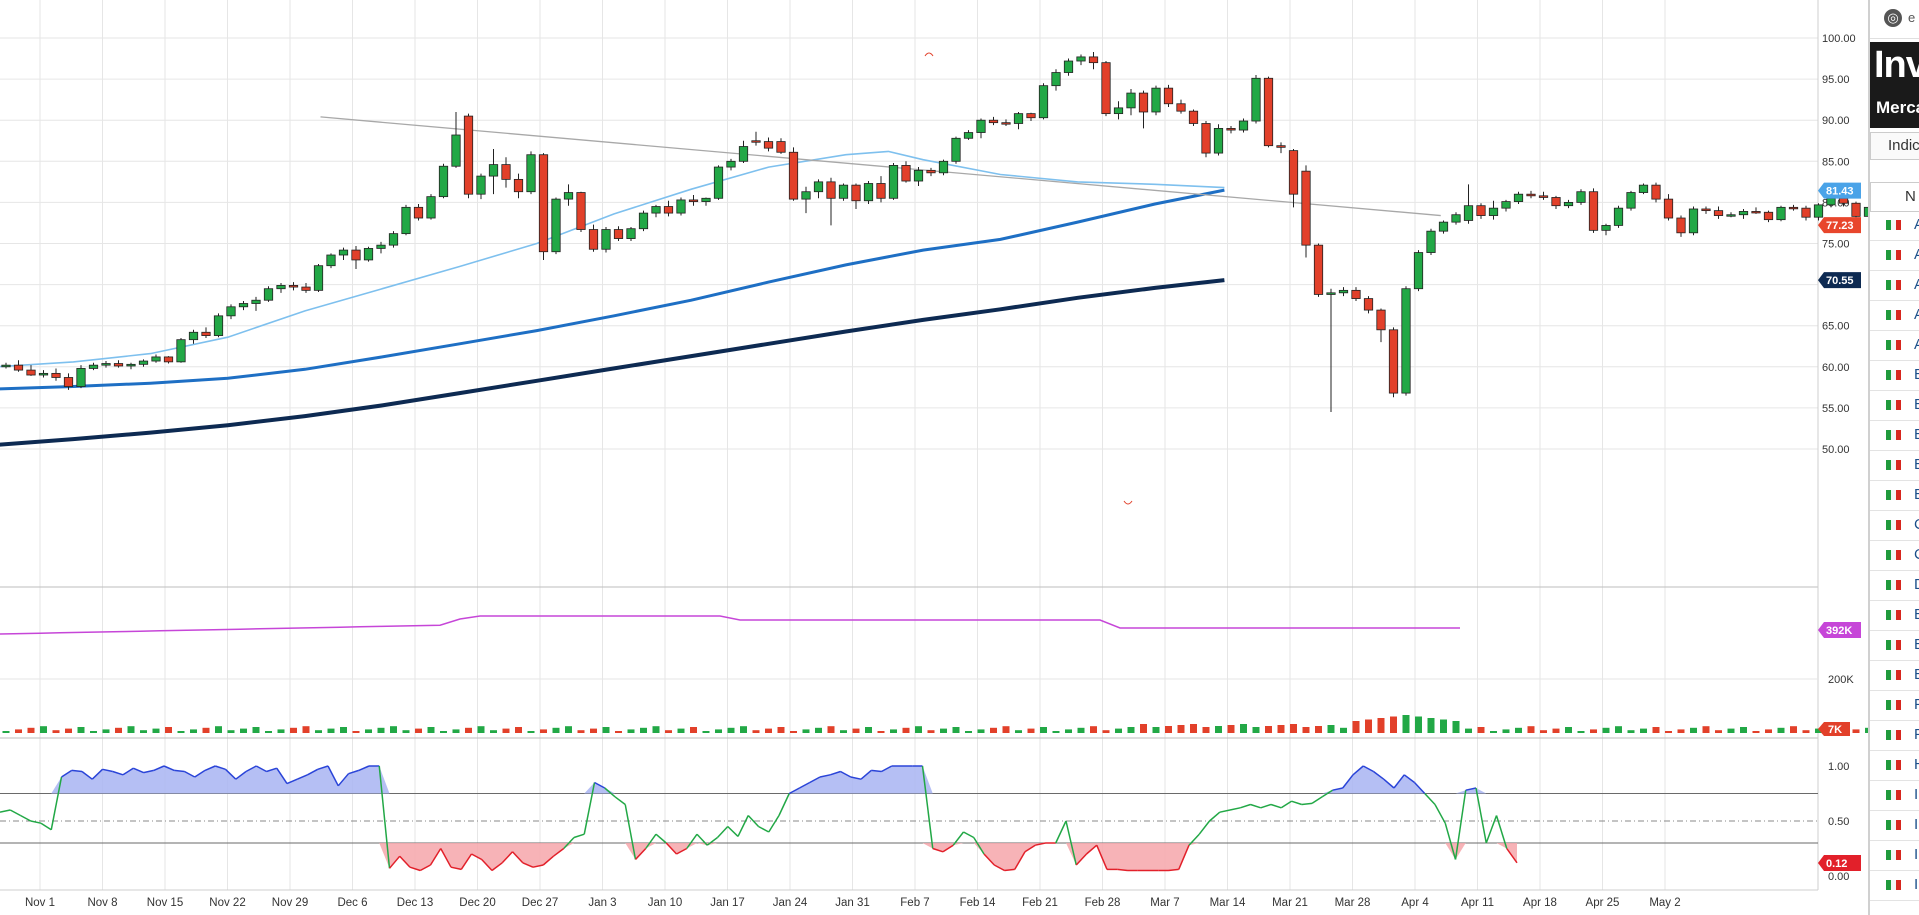 Image resolution: width=1919 pixels, height=915 pixels. What do you see at coordinates (1893, 18) in the screenshot?
I see `globe-icon: ◎` at bounding box center [1893, 18].